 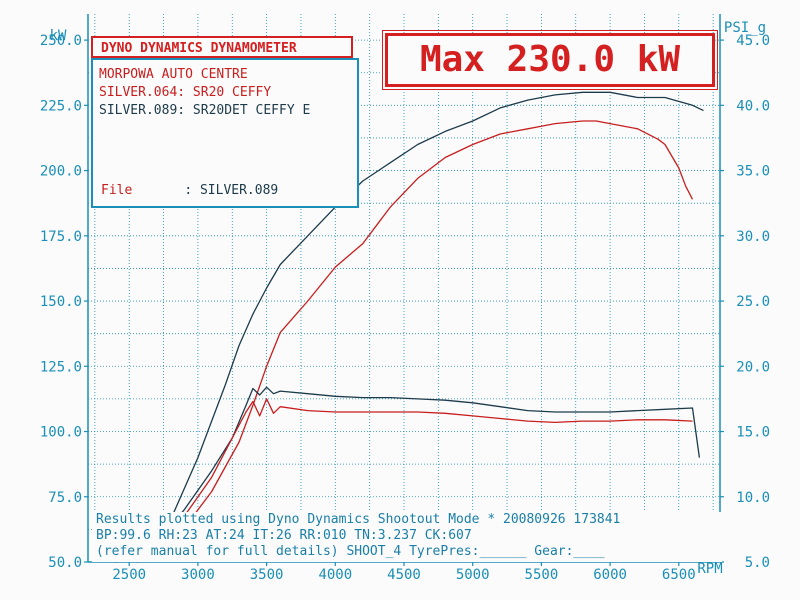 I want to click on left-tick-label: 75.0, so click(x=65, y=498).